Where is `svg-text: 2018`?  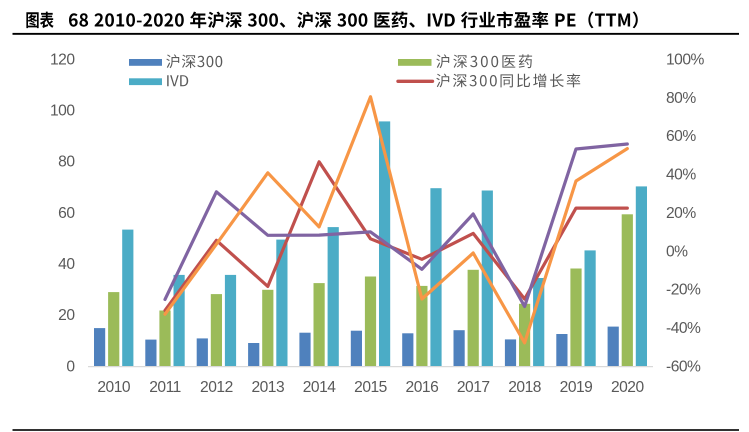 svg-text: 2018 is located at coordinates (524, 387).